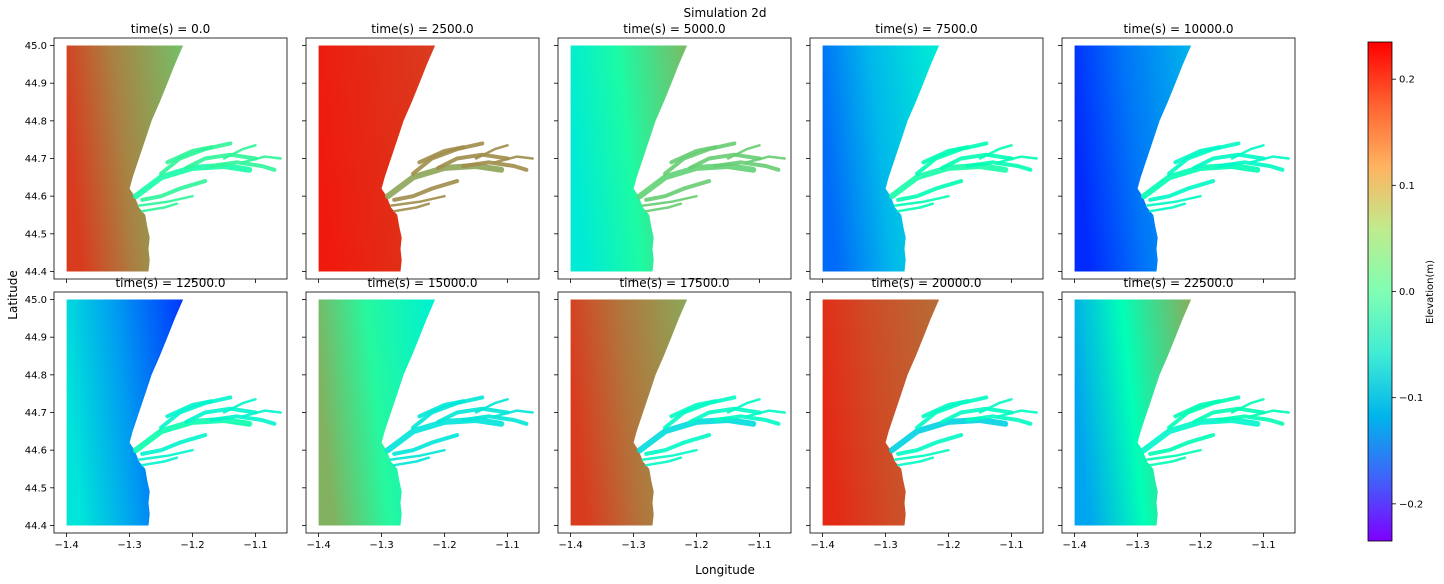 The image size is (1444, 584). What do you see at coordinates (36, 451) in the screenshot?
I see `y-tick-label: 44.6` at bounding box center [36, 451].